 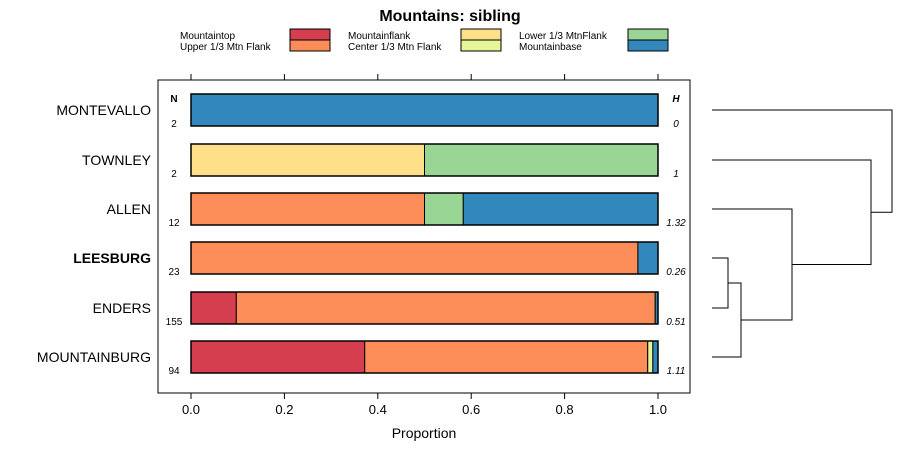 What do you see at coordinates (395, 47) in the screenshot?
I see `legend-label: Center 1/3 Mtn Flank` at bounding box center [395, 47].